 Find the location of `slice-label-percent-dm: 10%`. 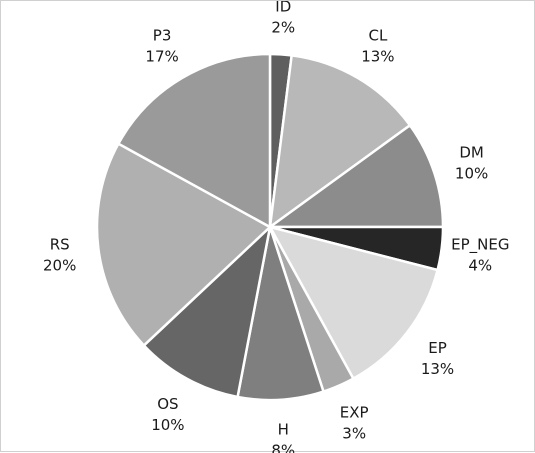

slice-label-percent-dm: 10% is located at coordinates (471, 174).